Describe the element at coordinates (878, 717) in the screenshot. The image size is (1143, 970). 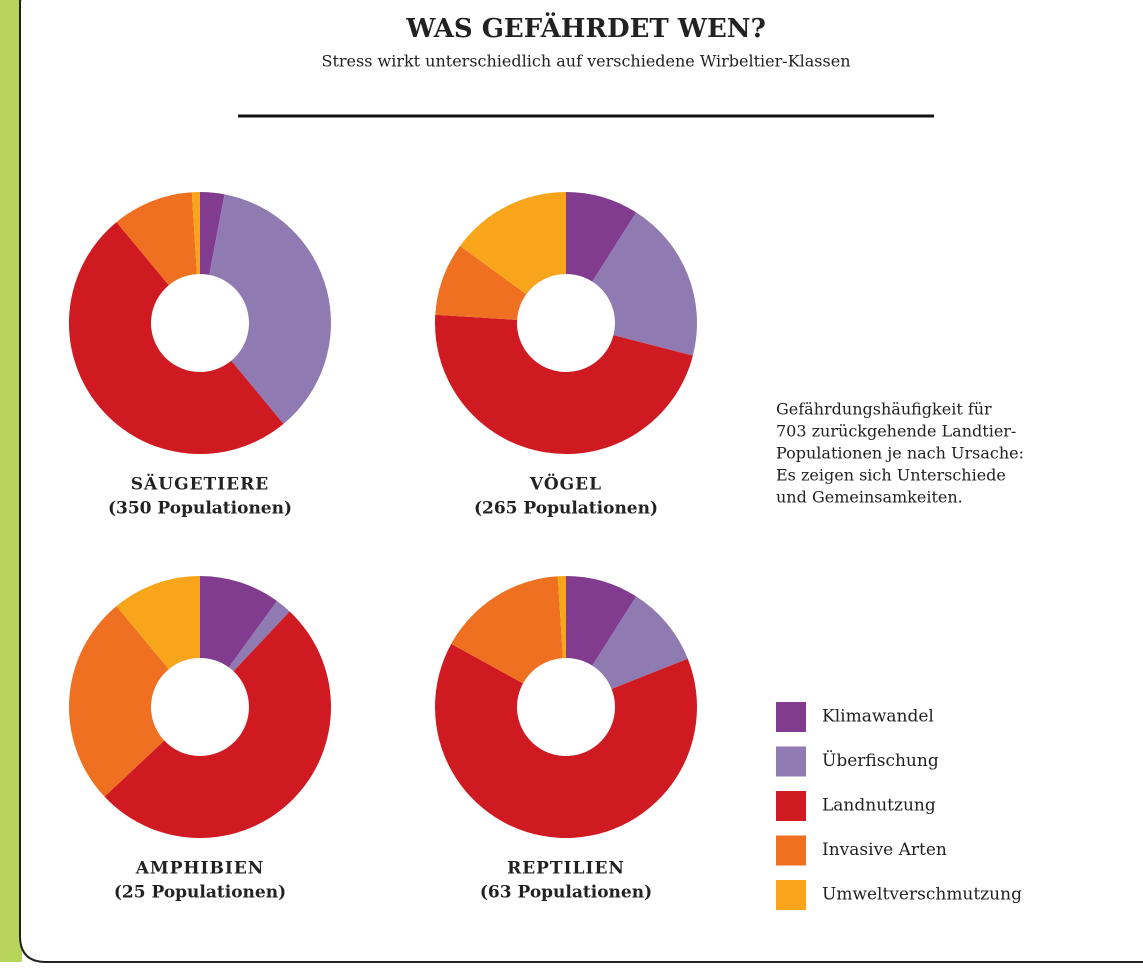
I see `legend-label: Klimawandel` at that location.